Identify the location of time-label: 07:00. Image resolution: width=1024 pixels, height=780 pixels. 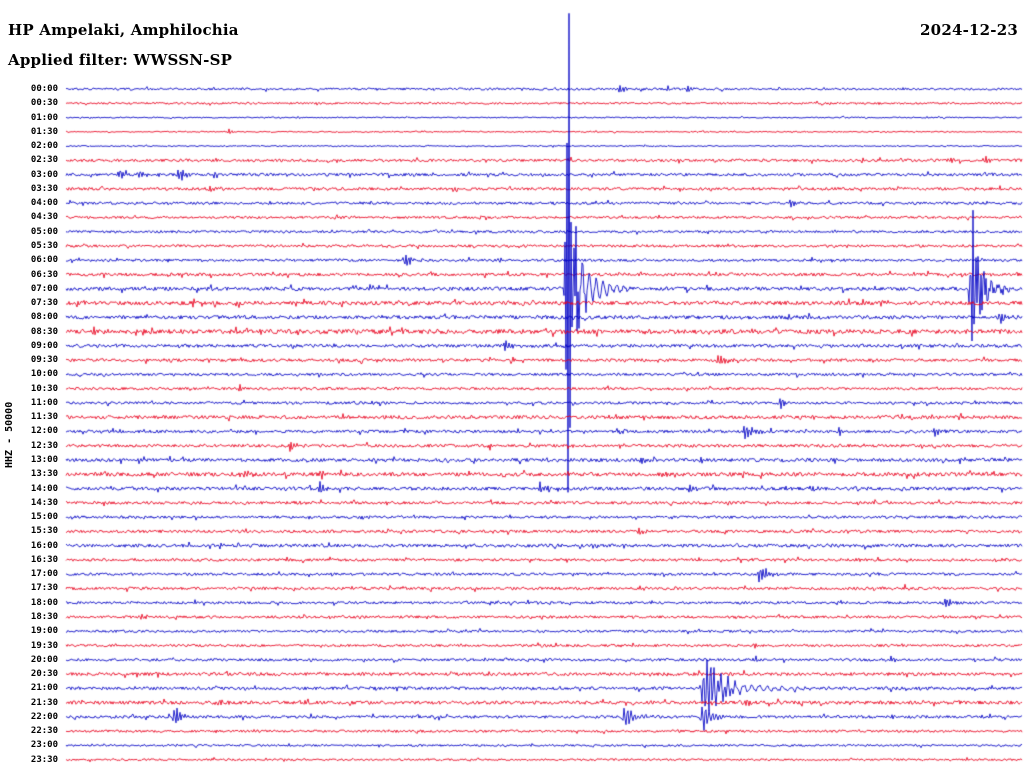
(44, 288).